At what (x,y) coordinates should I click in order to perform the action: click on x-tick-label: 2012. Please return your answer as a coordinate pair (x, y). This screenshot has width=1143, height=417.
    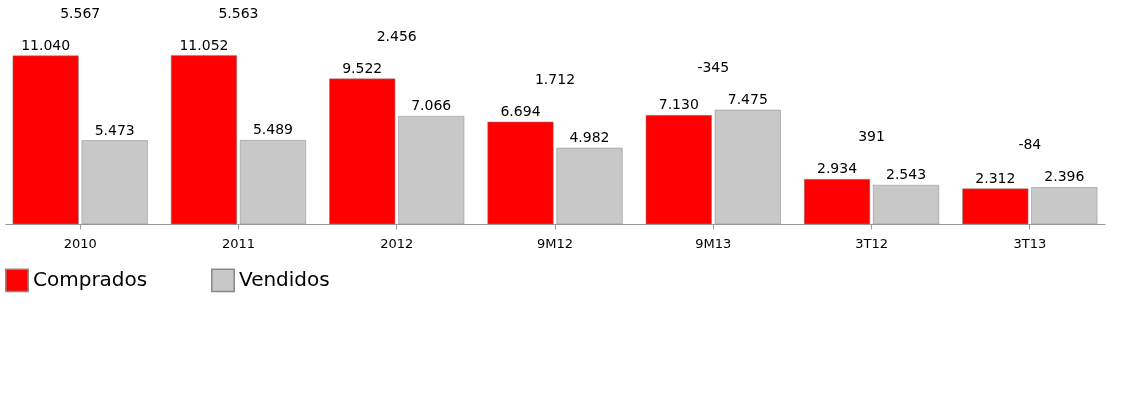
    Looking at the image, I should click on (397, 243).